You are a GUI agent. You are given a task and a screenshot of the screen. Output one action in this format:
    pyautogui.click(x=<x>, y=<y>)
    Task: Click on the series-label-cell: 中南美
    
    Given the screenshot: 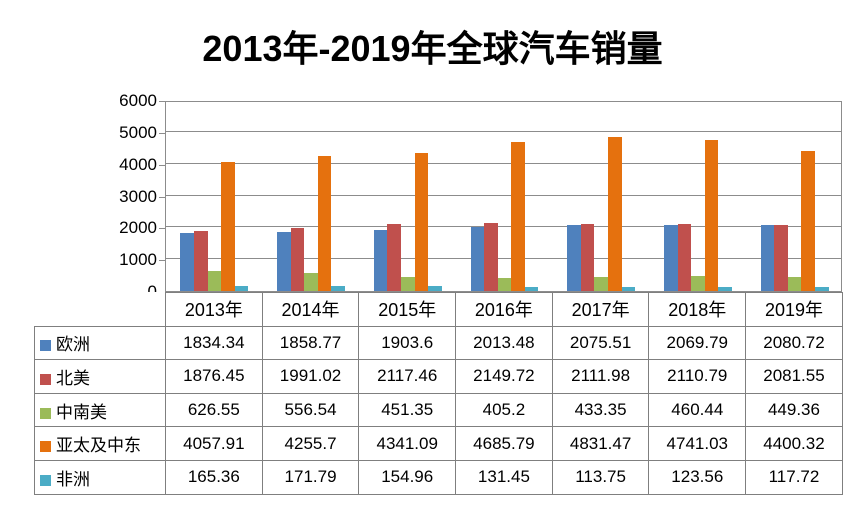 What is the action you would take?
    pyautogui.click(x=100, y=410)
    